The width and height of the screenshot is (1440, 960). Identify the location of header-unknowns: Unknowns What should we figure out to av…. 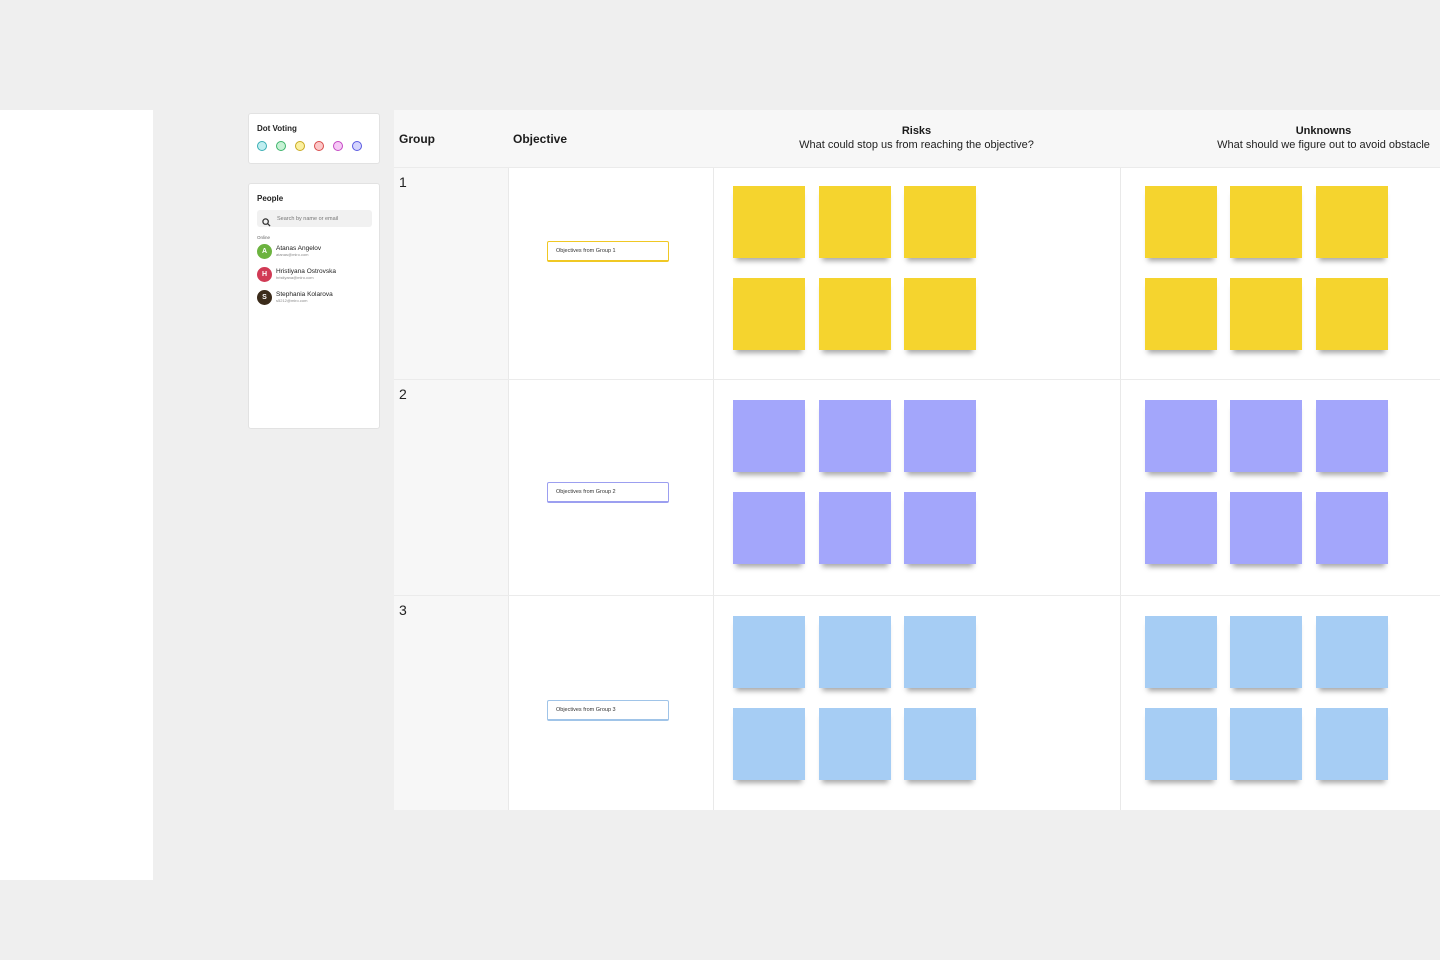
(1280, 138).